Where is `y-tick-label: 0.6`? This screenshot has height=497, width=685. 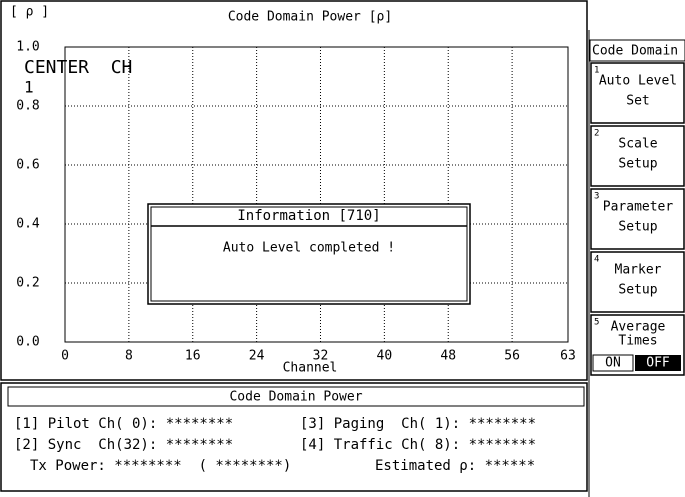 y-tick-label: 0.6 is located at coordinates (27, 165).